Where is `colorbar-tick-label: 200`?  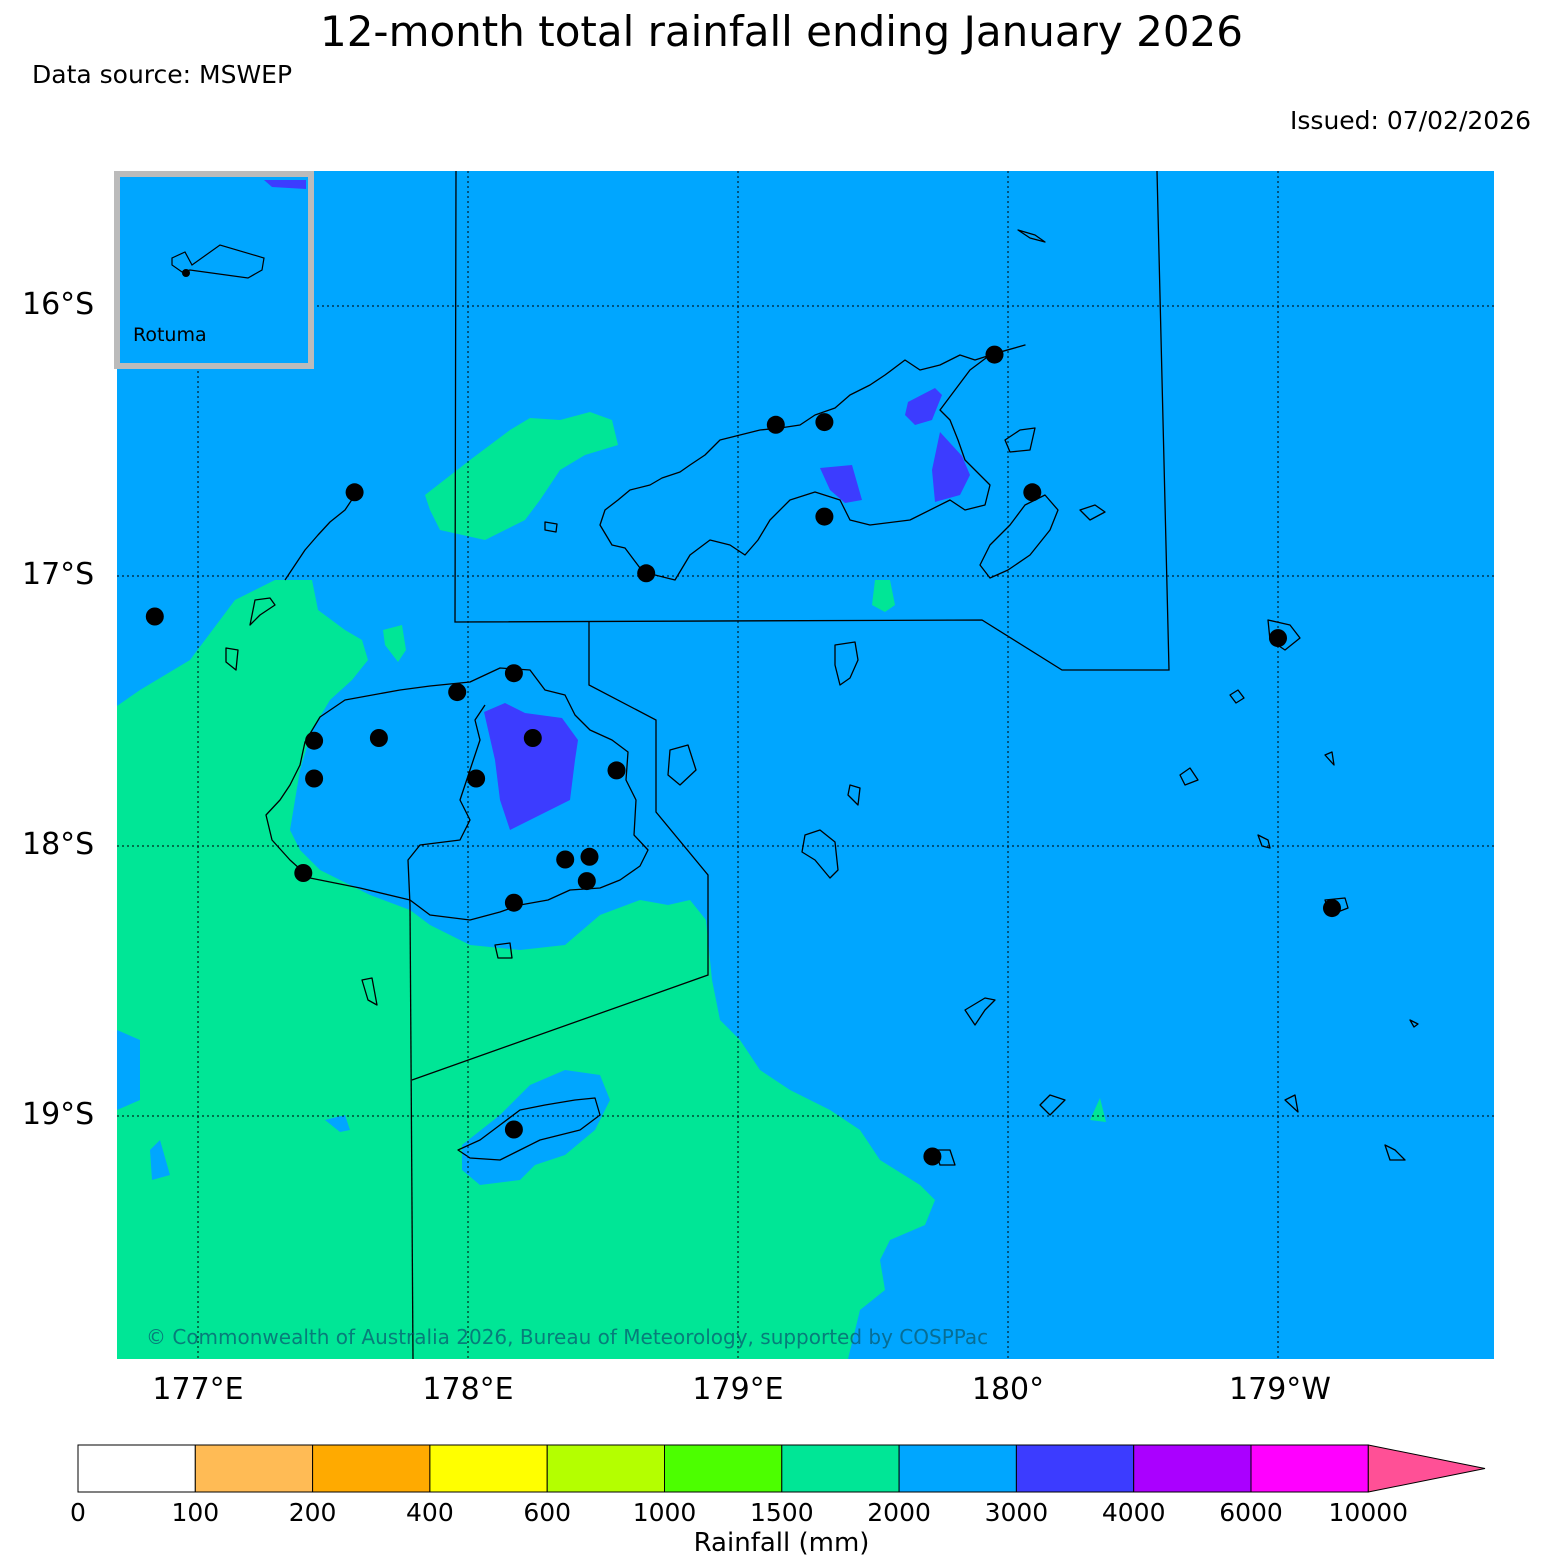 colorbar-tick-label: 200 is located at coordinates (312, 1512).